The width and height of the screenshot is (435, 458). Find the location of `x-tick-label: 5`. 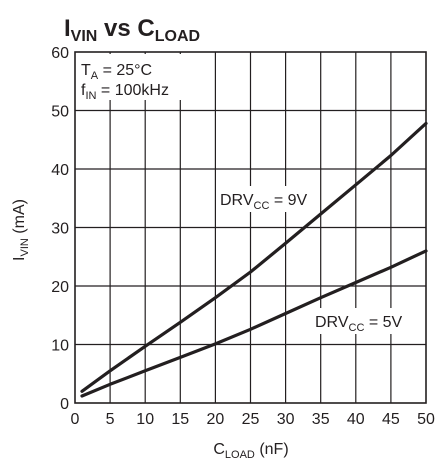

x-tick-label: 5 is located at coordinates (110, 419).